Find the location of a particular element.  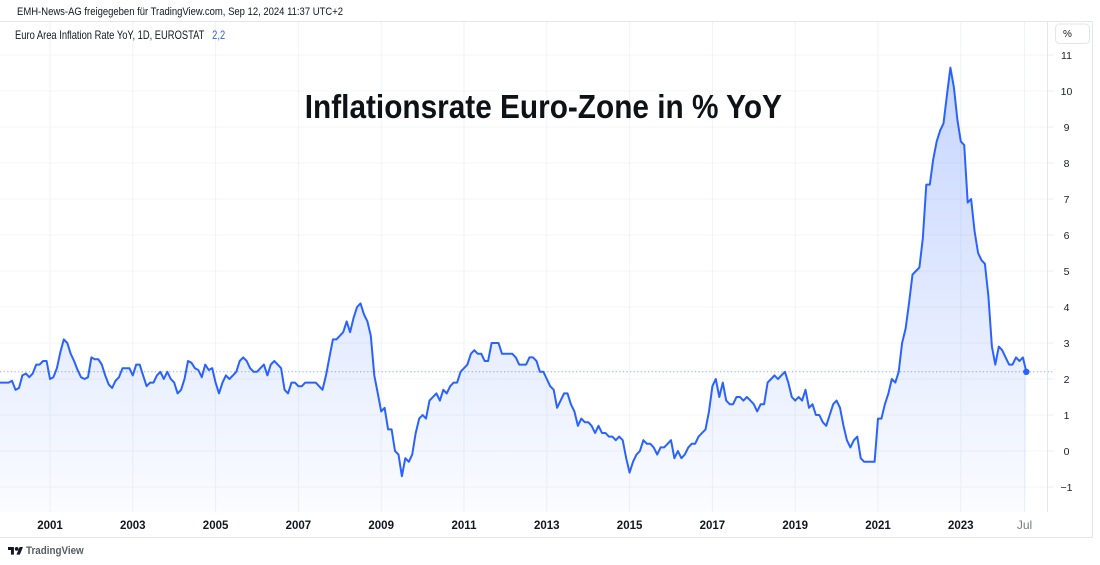

svg-text: 6 is located at coordinates (1067, 236).